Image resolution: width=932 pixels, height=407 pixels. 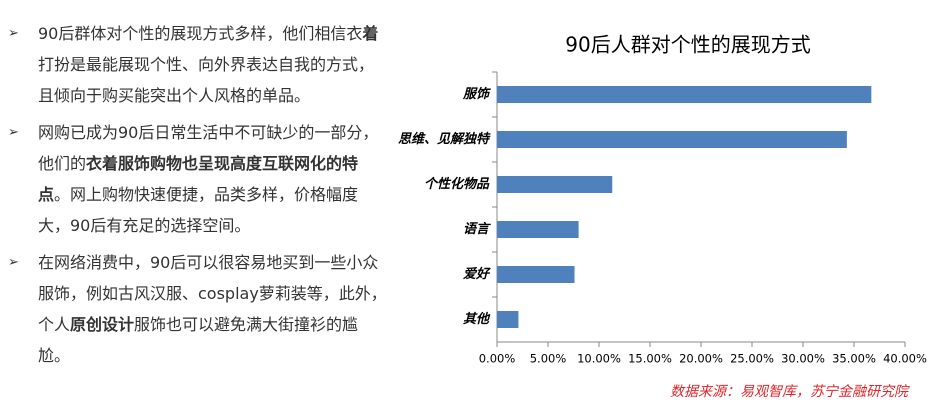 I want to click on x-tick-label: 25.00%, so click(x=752, y=359).